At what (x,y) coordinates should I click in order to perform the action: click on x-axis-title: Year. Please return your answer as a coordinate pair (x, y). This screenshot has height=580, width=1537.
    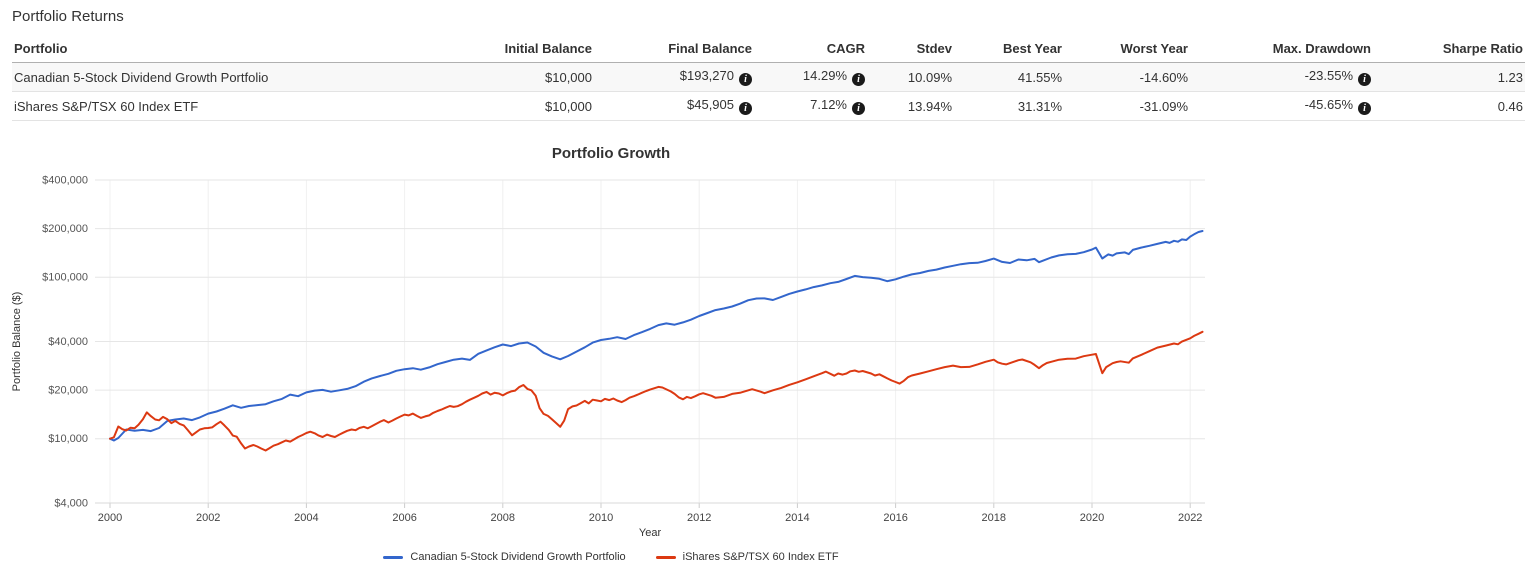
    Looking at the image, I should click on (650, 533).